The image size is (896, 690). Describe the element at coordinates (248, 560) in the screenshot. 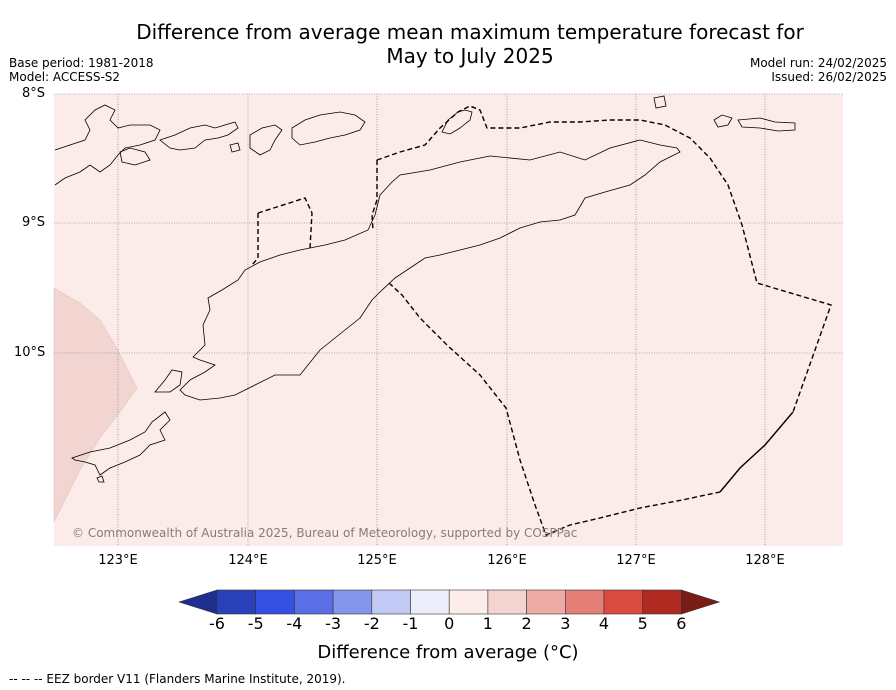

I see `lon-label-124e: 124°E` at that location.